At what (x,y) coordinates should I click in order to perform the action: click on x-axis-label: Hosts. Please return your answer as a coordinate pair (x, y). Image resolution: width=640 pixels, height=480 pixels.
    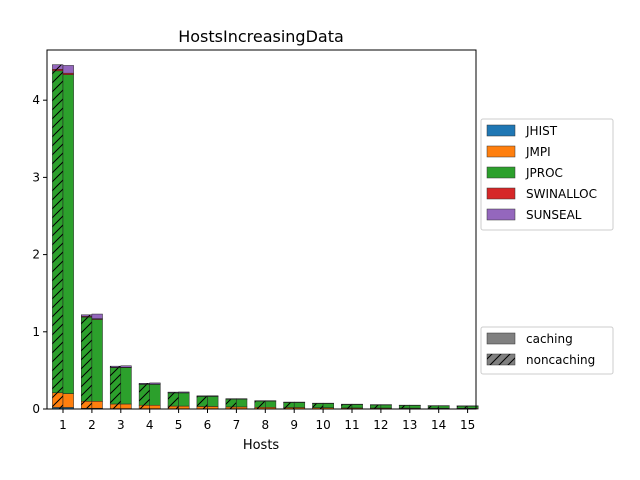
    Looking at the image, I should click on (261, 445).